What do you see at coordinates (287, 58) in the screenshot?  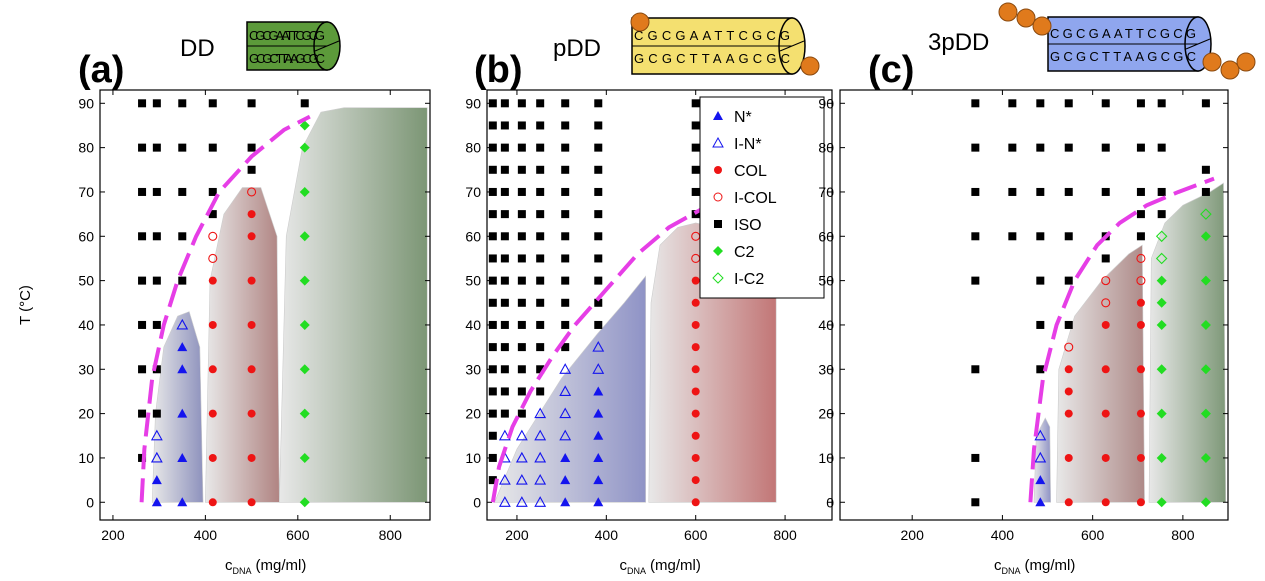 I see `sequence-bottom: GCGCTTAAGCGC` at bounding box center [287, 58].